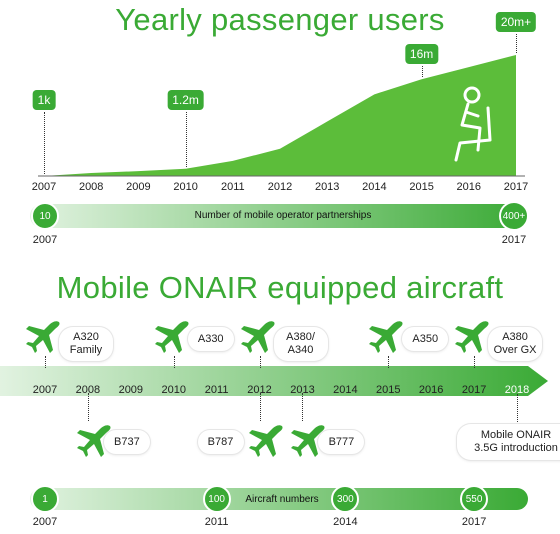  I want to click on aircraft-number-circle: 300, so click(345, 499).